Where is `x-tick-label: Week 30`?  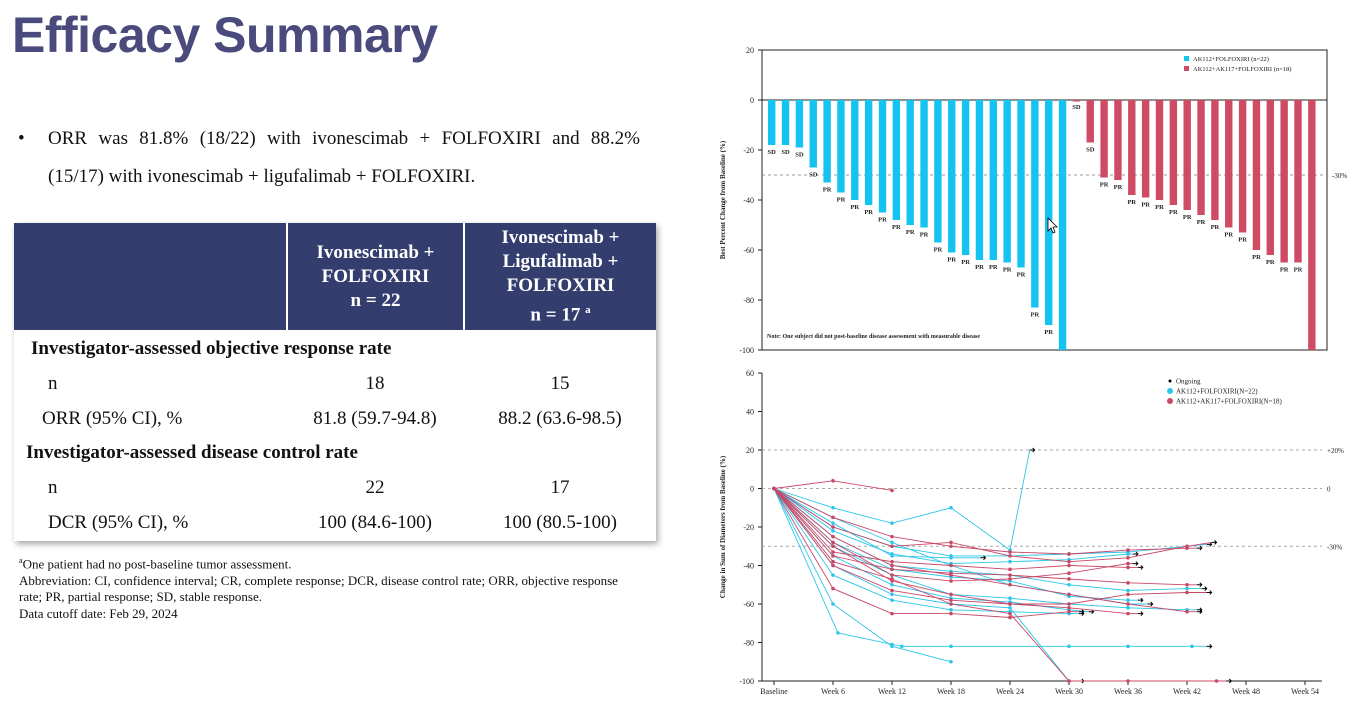
x-tick-label: Week 30 is located at coordinates (1069, 691).